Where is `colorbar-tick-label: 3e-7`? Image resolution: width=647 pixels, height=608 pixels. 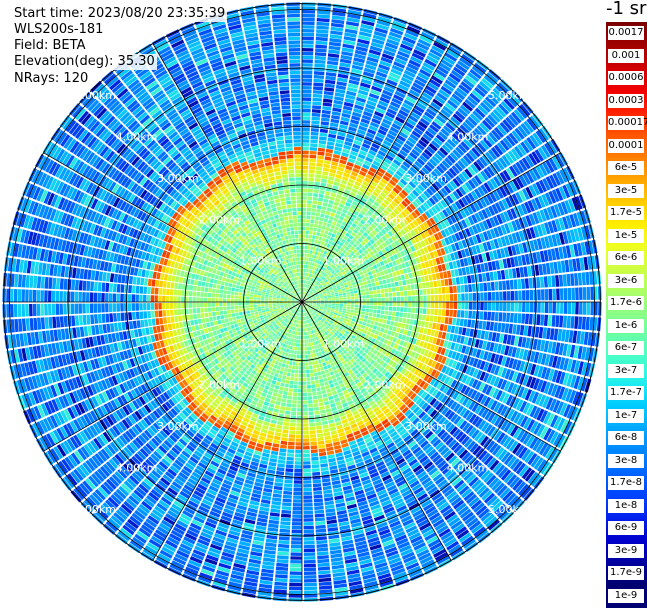
colorbar-tick-label: 3e-7 is located at coordinates (626, 371).